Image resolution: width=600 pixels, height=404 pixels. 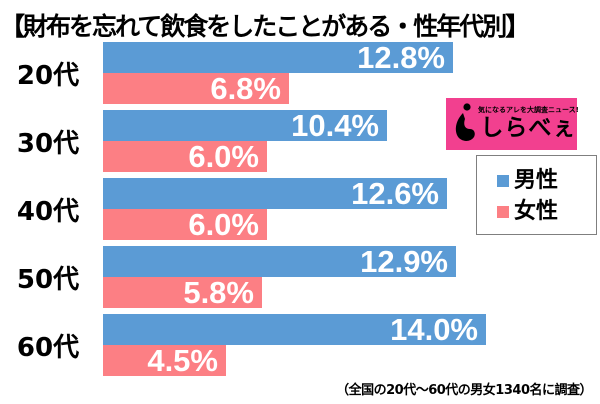 I want to click on logo-text: 気になるアレを大調査ニュース! しらべぇ, so click(x=528, y=124).